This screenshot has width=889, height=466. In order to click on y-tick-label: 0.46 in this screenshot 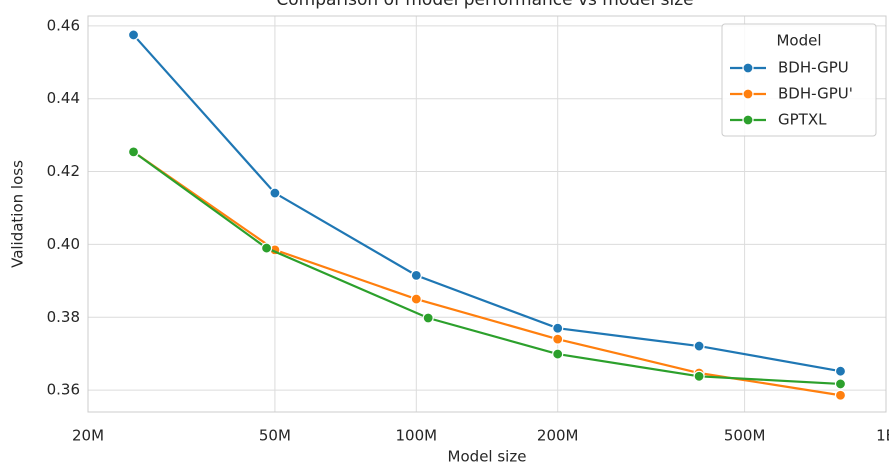, I will do `click(63, 25)`.